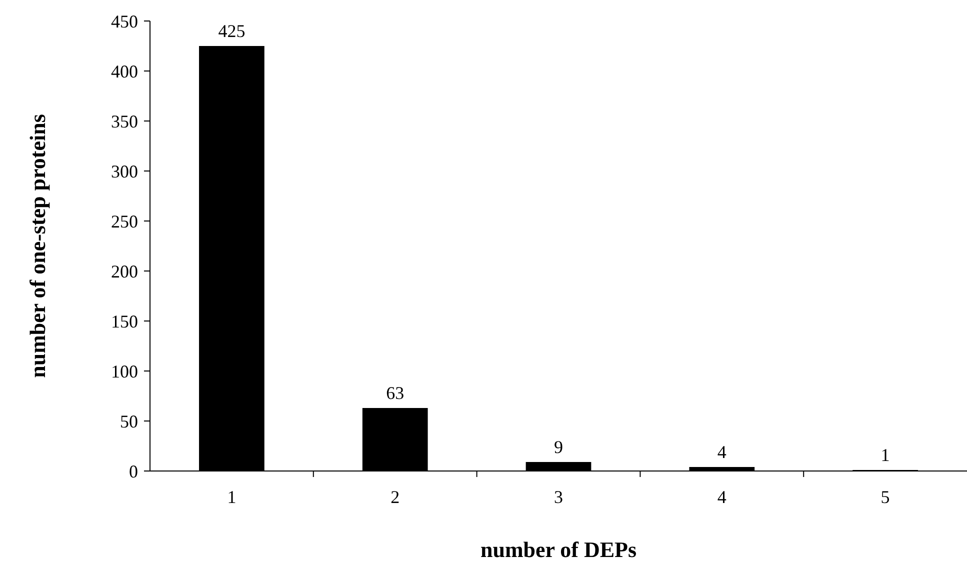 The height and width of the screenshot is (573, 967). Describe the element at coordinates (232, 31) in the screenshot. I see `data-label: 425` at that location.